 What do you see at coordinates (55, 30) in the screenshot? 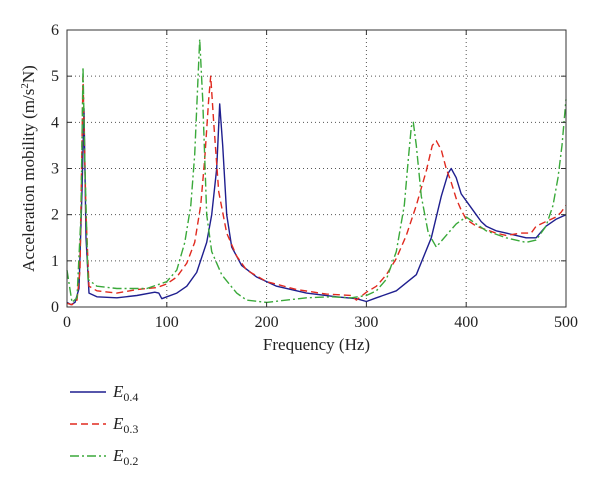
I see `y-tick-label: 6` at bounding box center [55, 30].